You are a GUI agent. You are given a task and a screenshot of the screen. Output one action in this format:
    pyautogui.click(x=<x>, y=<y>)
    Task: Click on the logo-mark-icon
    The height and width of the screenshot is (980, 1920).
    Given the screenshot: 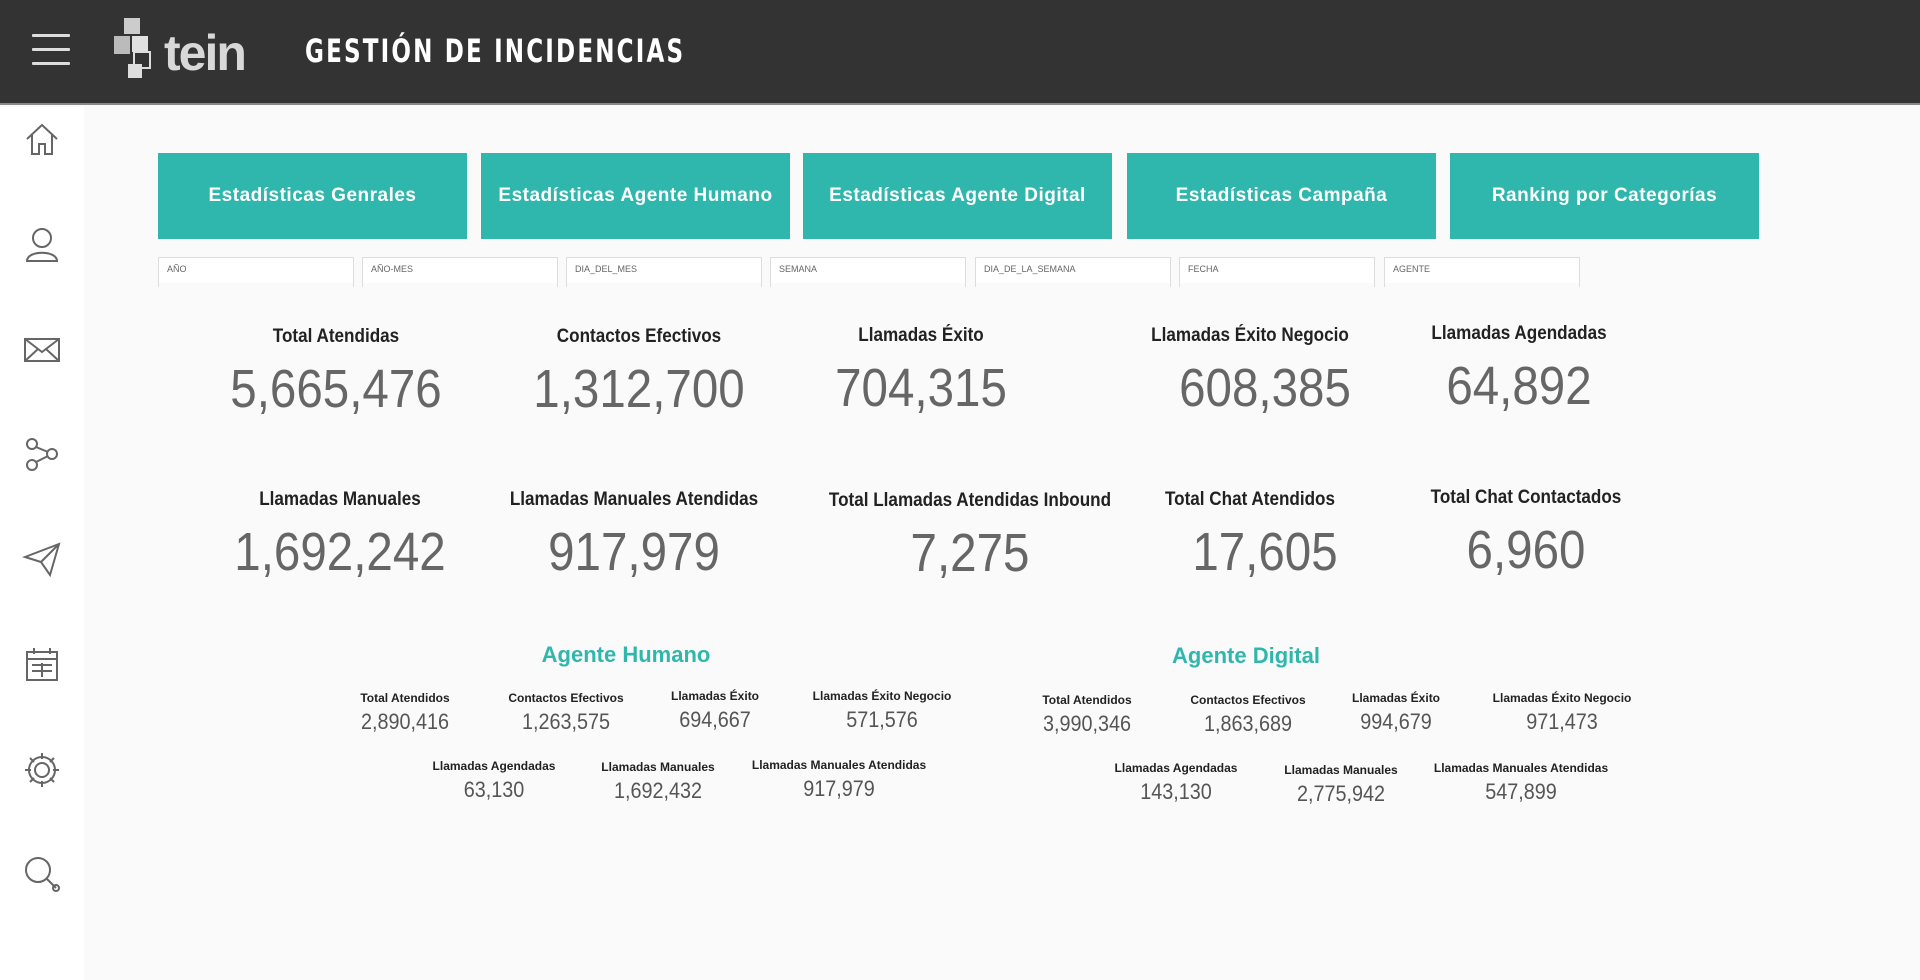 What is the action you would take?
    pyautogui.click(x=132, y=48)
    